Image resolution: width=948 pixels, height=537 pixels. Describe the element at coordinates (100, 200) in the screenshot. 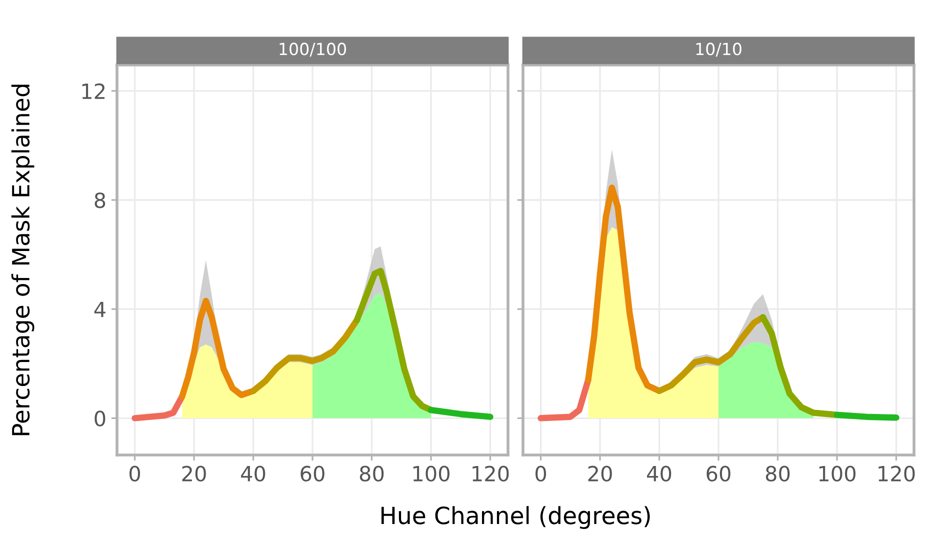

I see `y-tick-label: 8` at that location.